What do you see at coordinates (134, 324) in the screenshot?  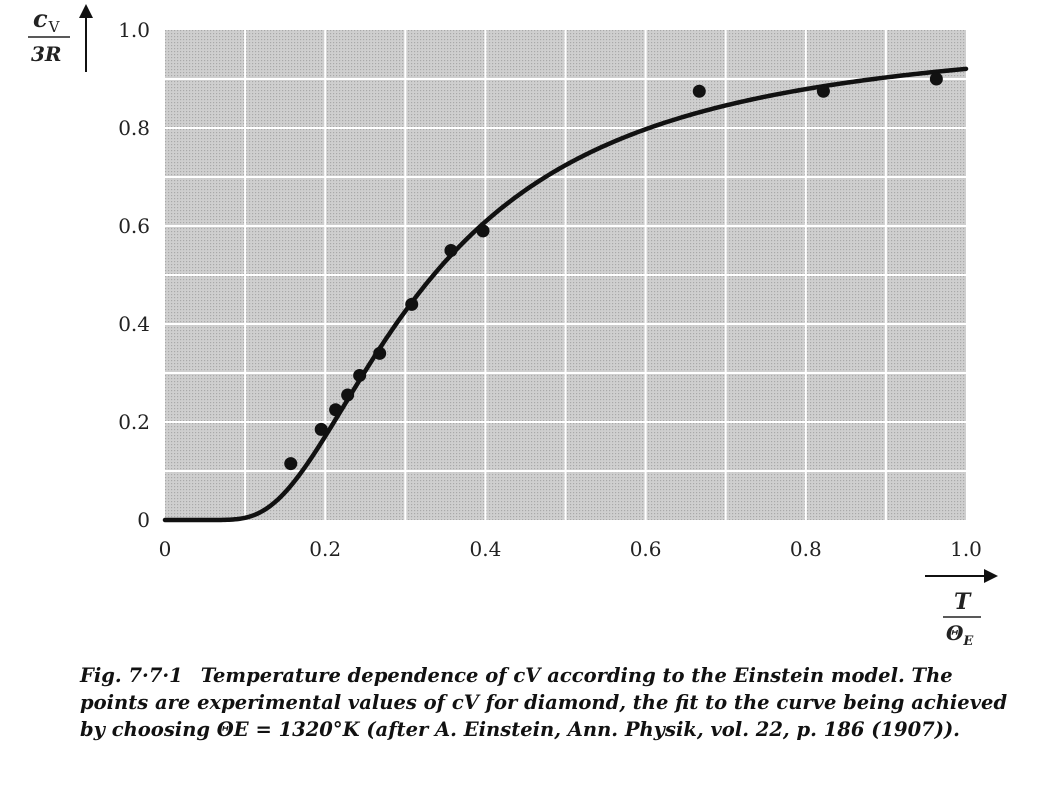 I see `y-tick-label: 0.4` at bounding box center [134, 324].